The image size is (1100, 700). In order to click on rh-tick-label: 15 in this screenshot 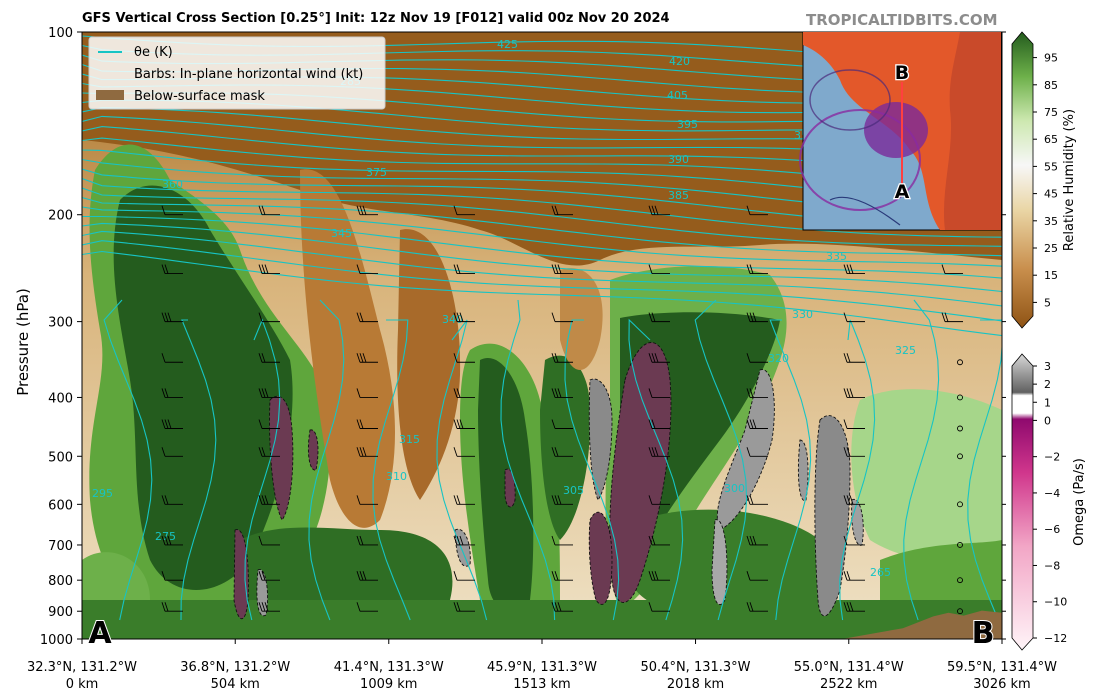, I will do `click(1051, 275)`.